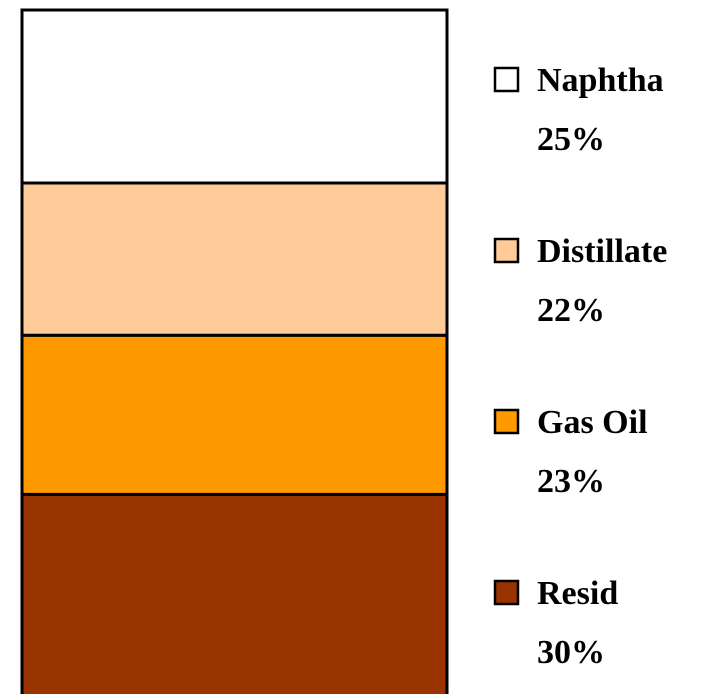 This screenshot has width=726, height=694. What do you see at coordinates (571, 481) in the screenshot?
I see `value-label: 23%` at bounding box center [571, 481].